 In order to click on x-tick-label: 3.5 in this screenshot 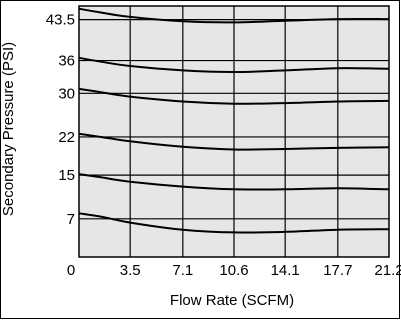, I will do `click(130, 270)`.